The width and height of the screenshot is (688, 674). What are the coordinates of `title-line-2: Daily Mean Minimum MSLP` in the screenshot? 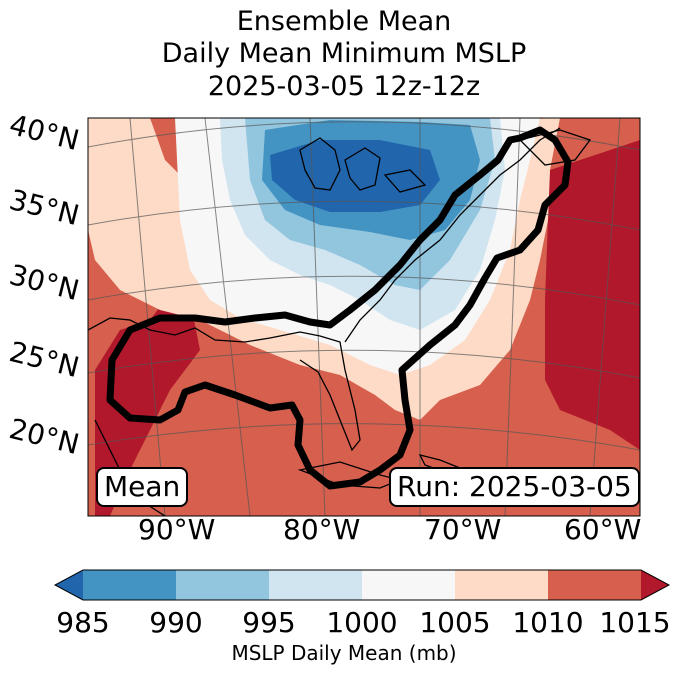 It's located at (344, 53).